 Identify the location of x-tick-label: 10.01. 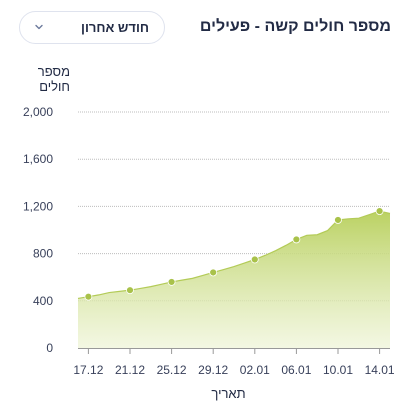
(338, 370).